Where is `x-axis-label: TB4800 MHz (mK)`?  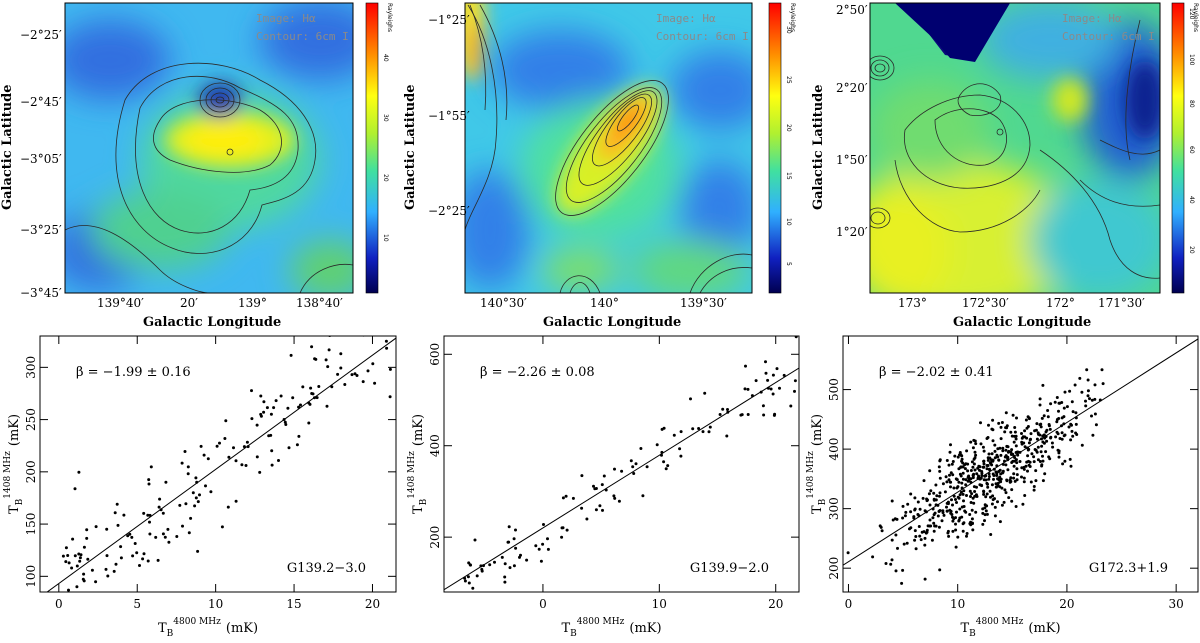
x-axis-label: TB4800 MHz (mK) is located at coordinates (612, 628).